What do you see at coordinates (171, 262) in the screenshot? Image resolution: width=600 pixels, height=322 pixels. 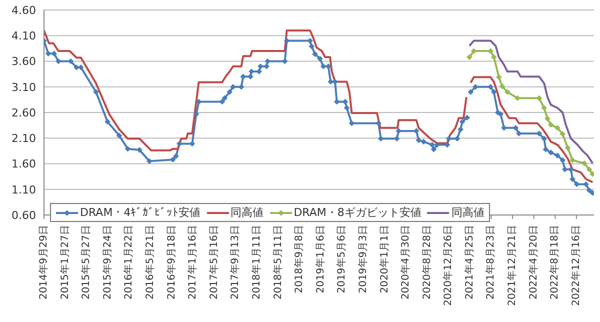 I see `x-tick-label: 2016年9月18日` at bounding box center [171, 262].